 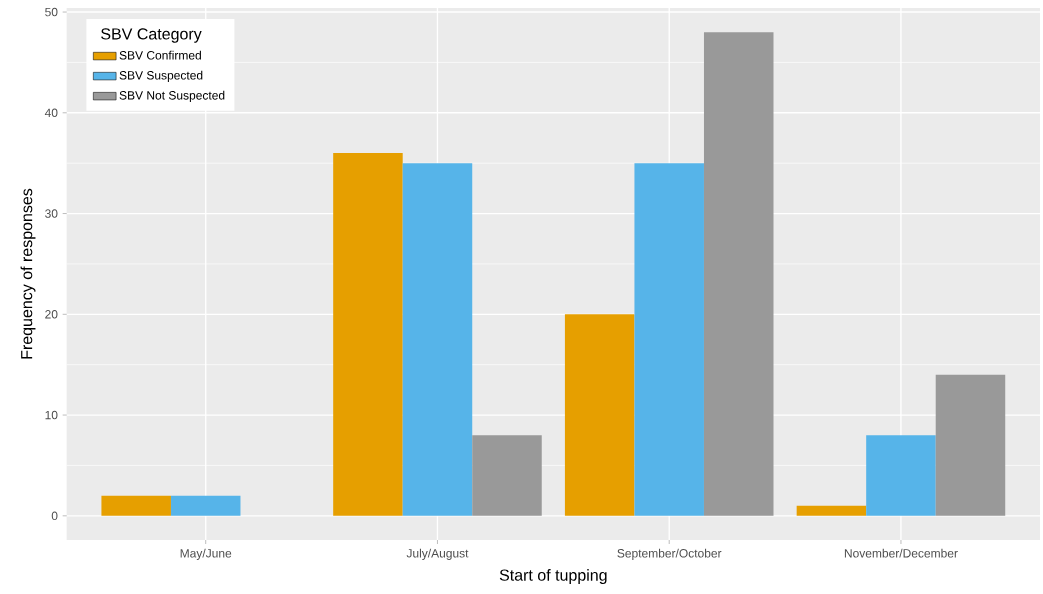 I want to click on legend-label: SBV Suspected, so click(x=161, y=76).